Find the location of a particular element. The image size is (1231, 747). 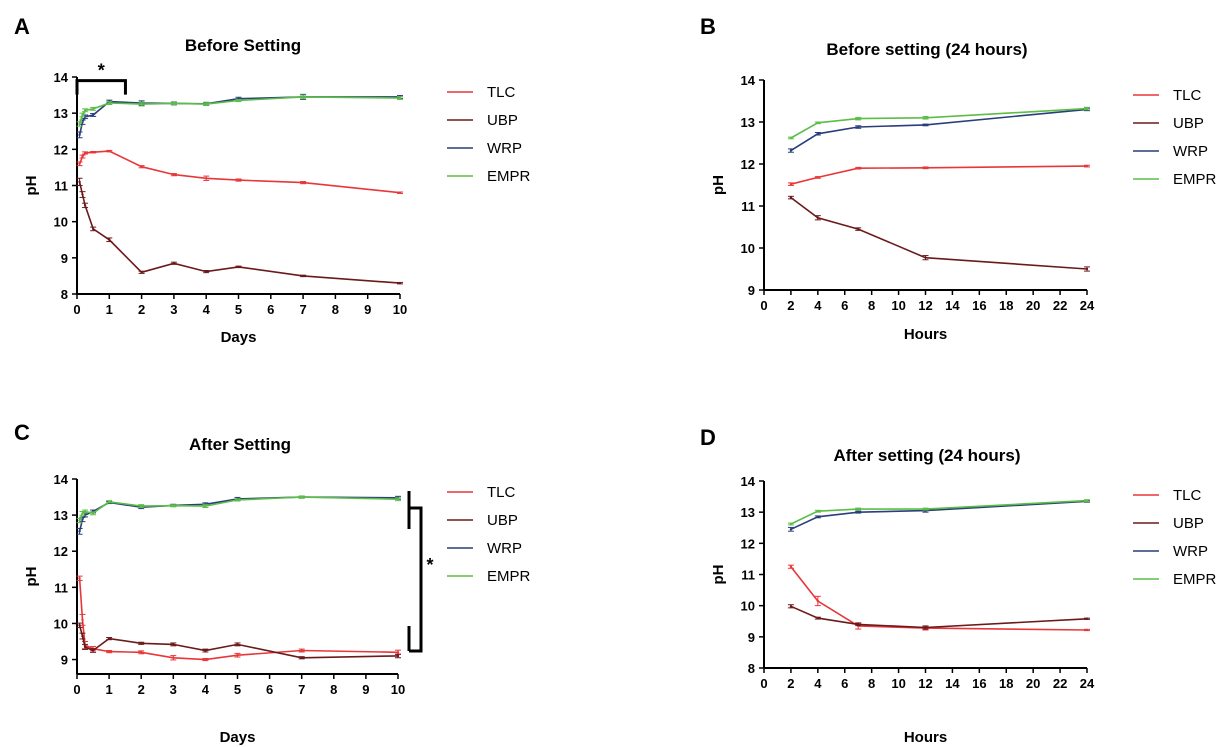

legend-label-ubp: UBP is located at coordinates (1188, 523).